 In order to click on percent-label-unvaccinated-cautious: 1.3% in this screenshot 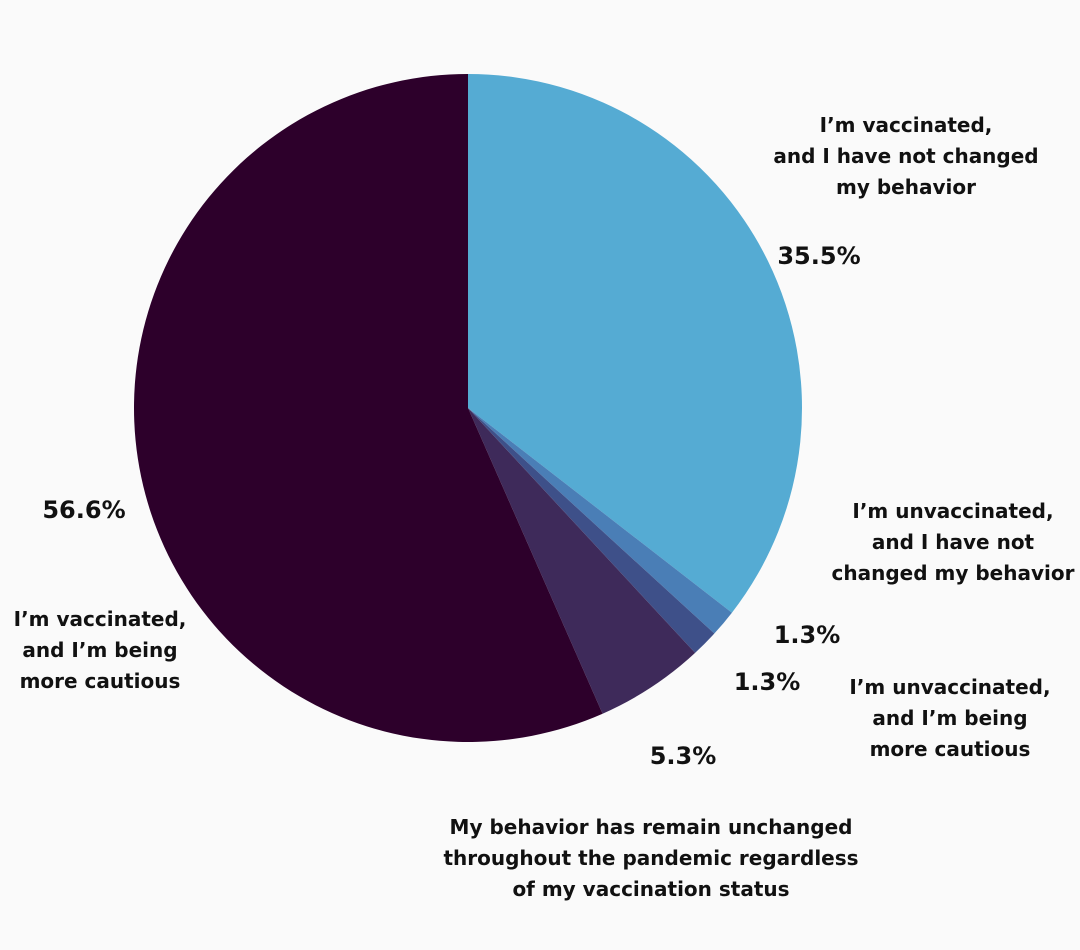, I will do `click(767, 682)`.